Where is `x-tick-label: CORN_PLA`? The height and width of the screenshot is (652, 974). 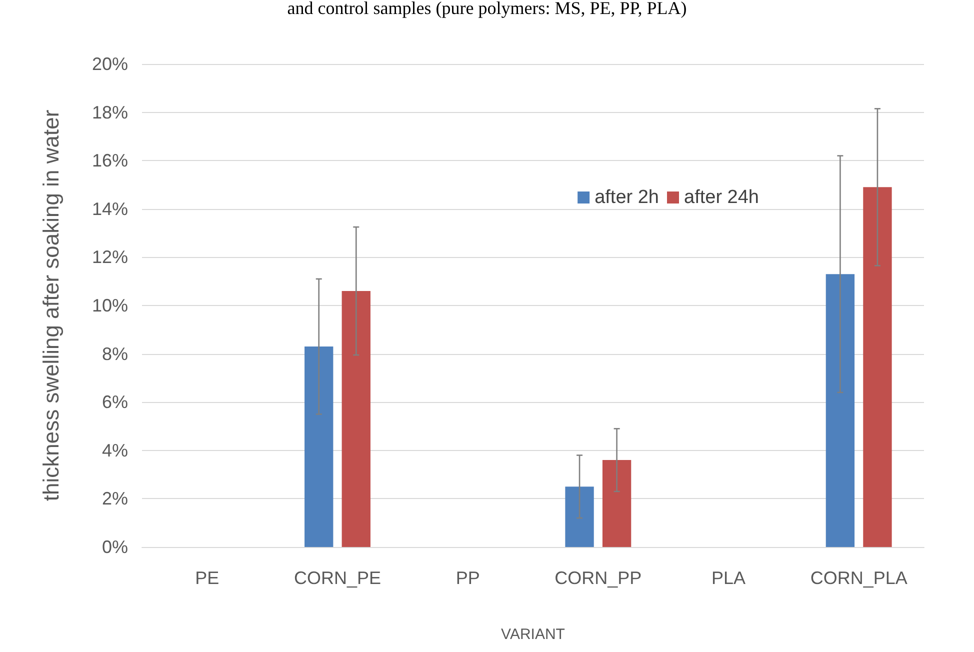 x-tick-label: CORN_PLA is located at coordinates (859, 578).